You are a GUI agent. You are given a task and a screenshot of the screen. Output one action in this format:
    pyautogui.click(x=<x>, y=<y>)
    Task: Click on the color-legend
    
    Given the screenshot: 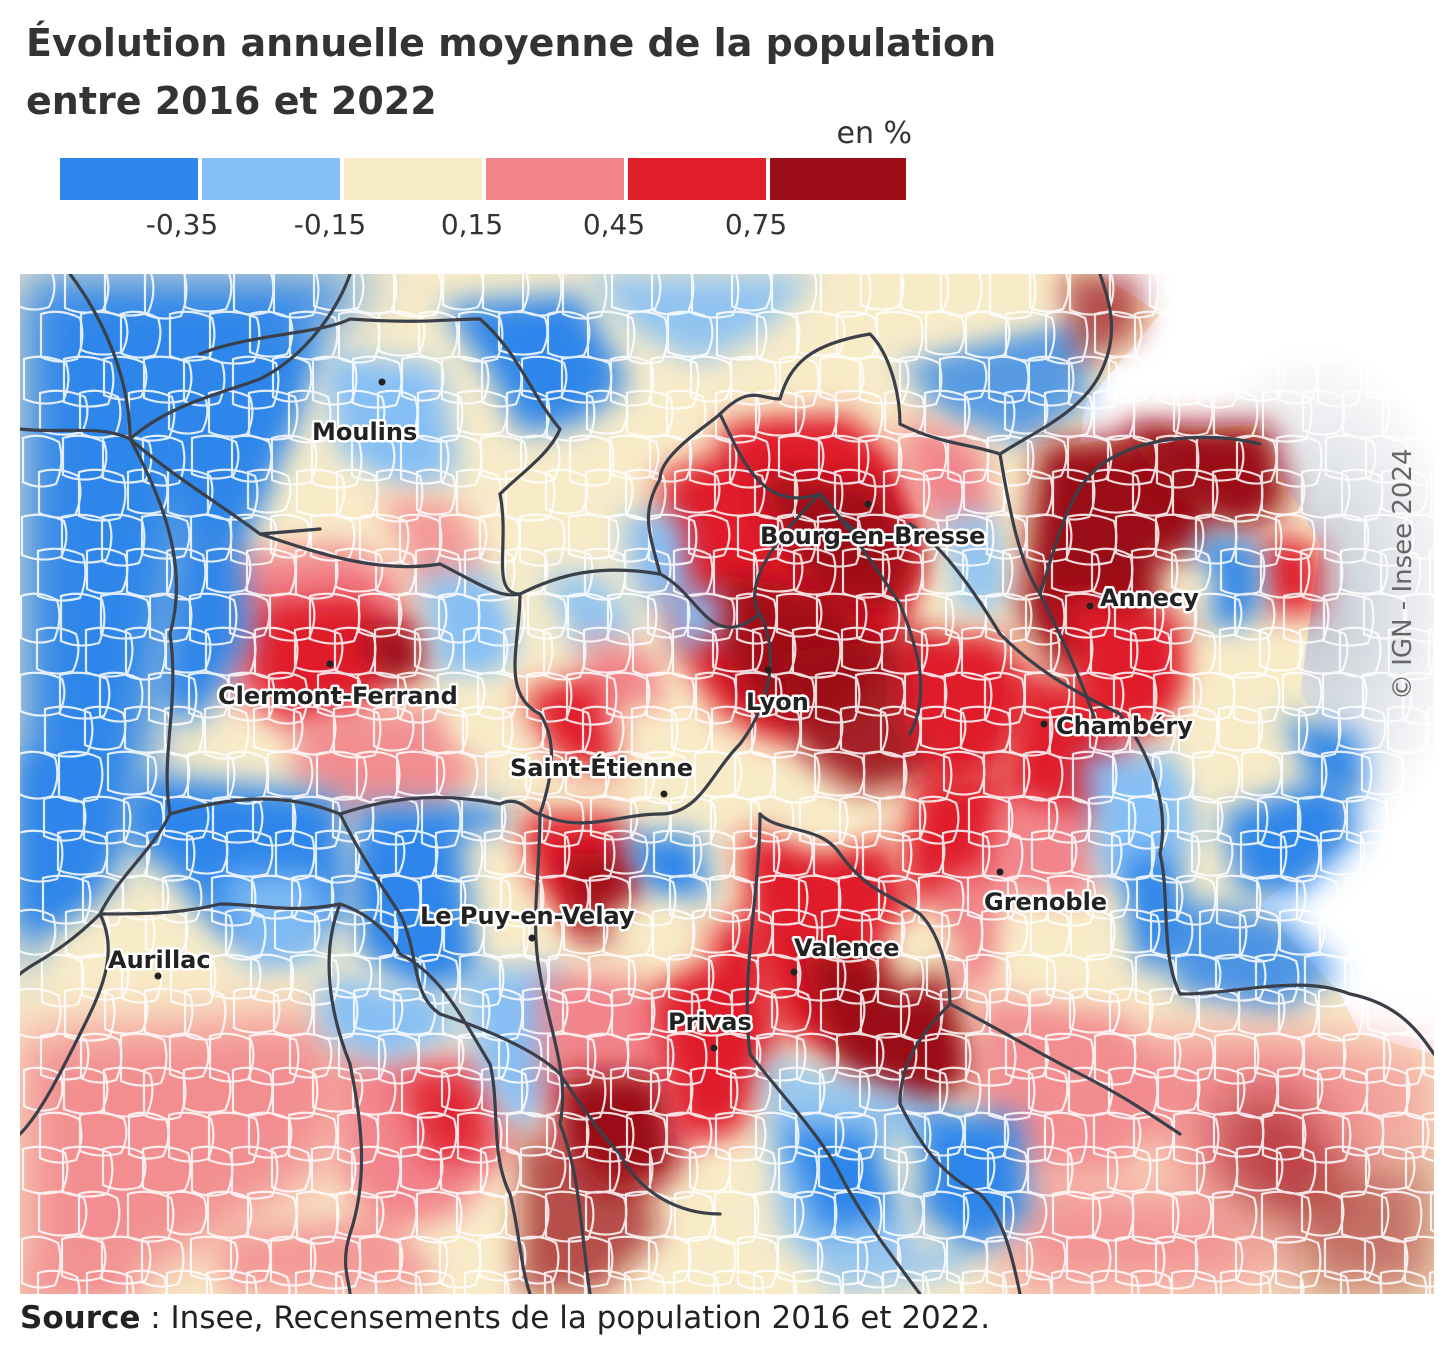 What is the action you would take?
    pyautogui.click(x=483, y=179)
    